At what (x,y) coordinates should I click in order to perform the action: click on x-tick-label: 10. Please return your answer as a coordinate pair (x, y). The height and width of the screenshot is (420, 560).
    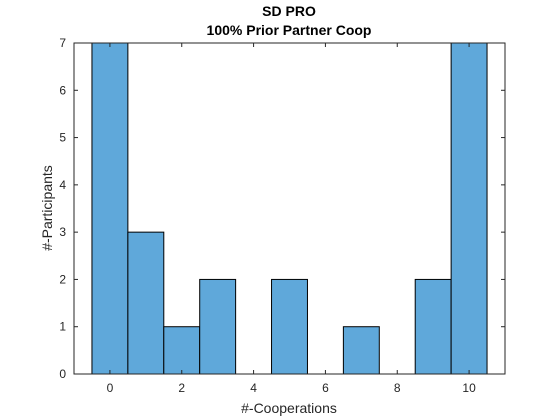
    Looking at the image, I should click on (469, 388).